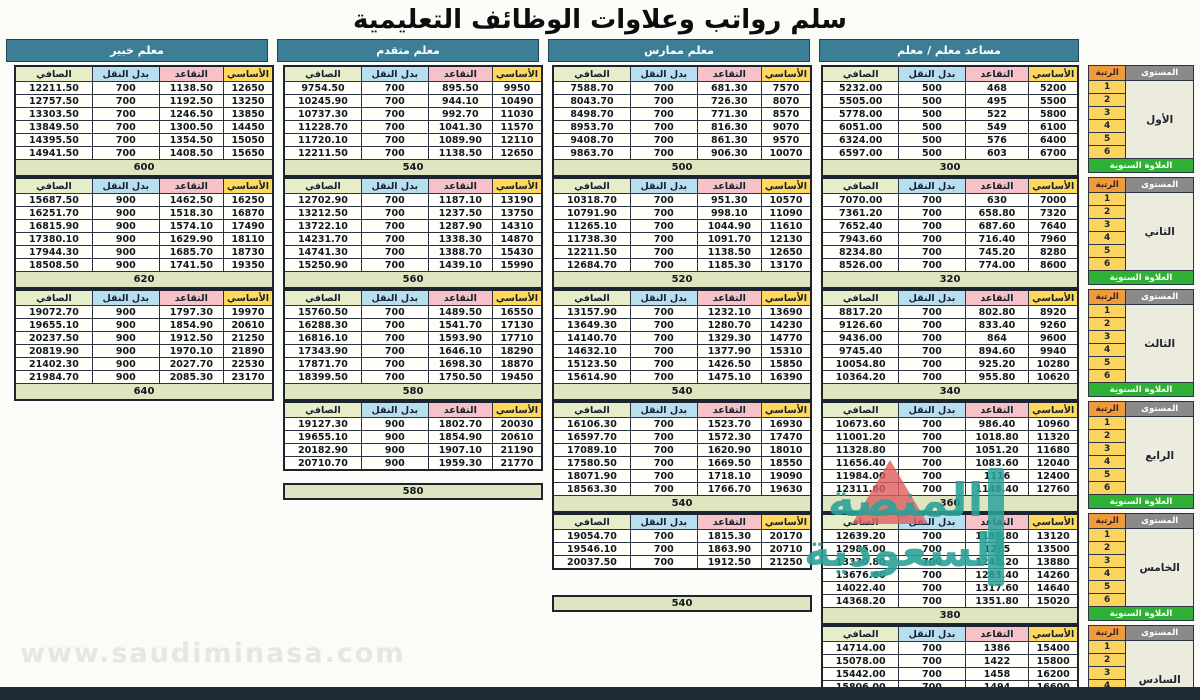  What do you see at coordinates (682, 312) in the screenshot?
I see `salary-row: 13690 1232.10 700 13157.90` at bounding box center [682, 312].